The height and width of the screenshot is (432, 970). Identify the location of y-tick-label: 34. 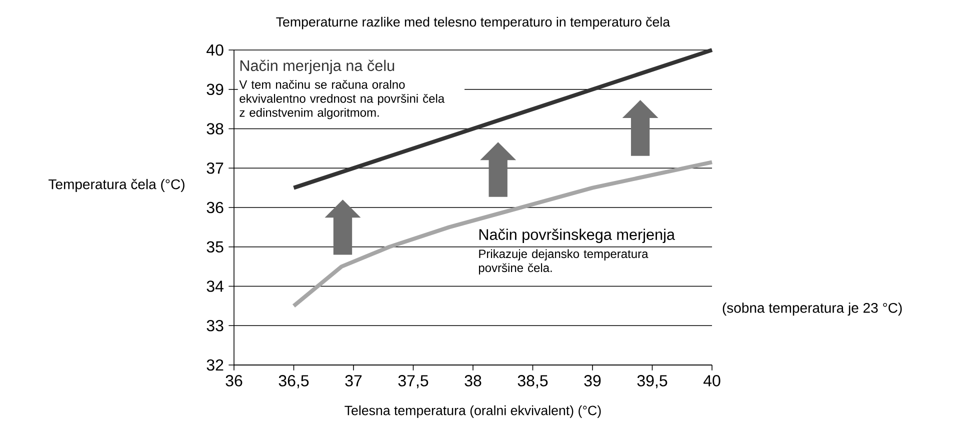
(215, 286).